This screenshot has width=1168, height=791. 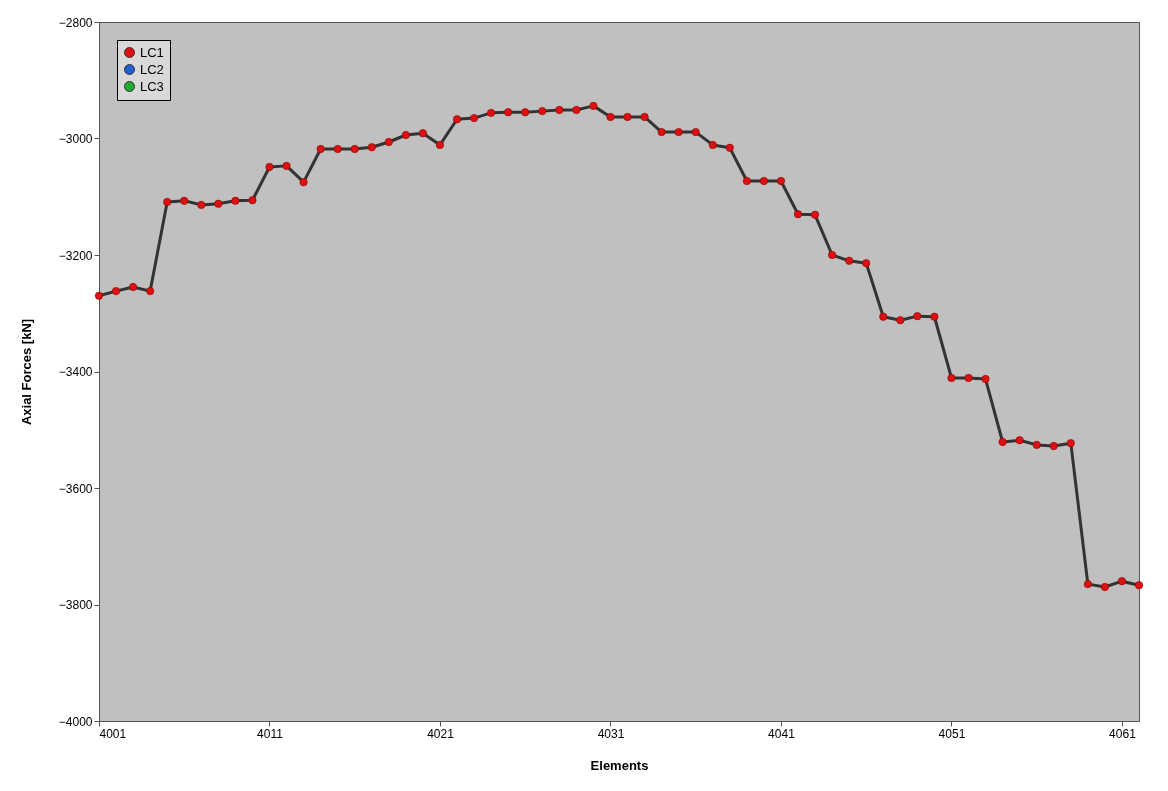 I want to click on x-tick-label: 4001, so click(x=113, y=733).